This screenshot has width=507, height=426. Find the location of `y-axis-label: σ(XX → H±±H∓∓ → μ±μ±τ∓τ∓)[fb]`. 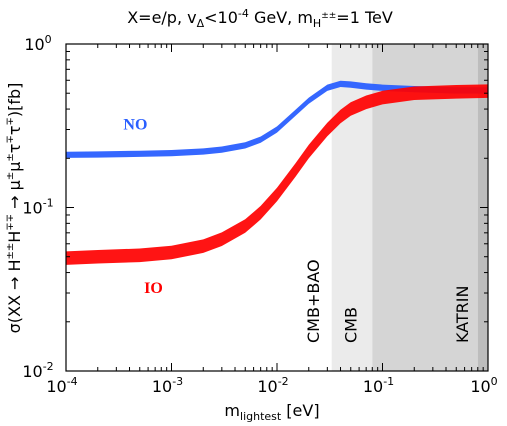

y-axis-label: σ(XX → H±±H∓∓ → μ±μ±τ∓τ∓)[fb] is located at coordinates (14, 208).